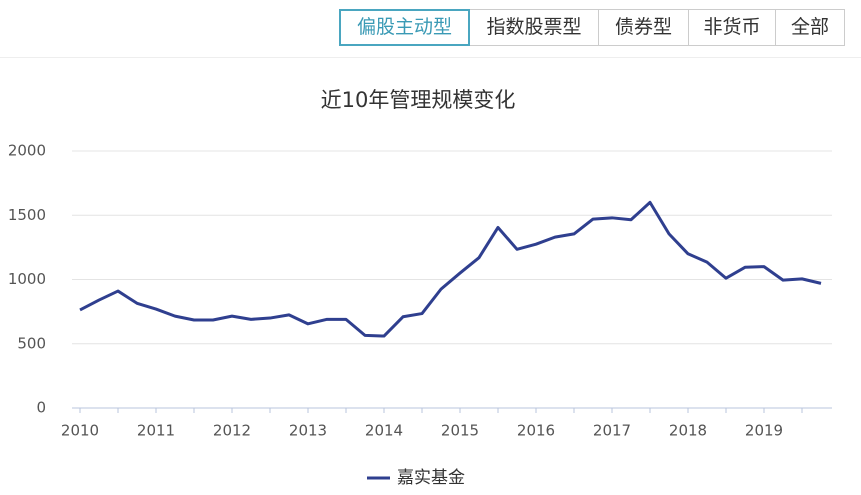  Describe the element at coordinates (810, 27) in the screenshot. I see `tab: 全部` at that location.